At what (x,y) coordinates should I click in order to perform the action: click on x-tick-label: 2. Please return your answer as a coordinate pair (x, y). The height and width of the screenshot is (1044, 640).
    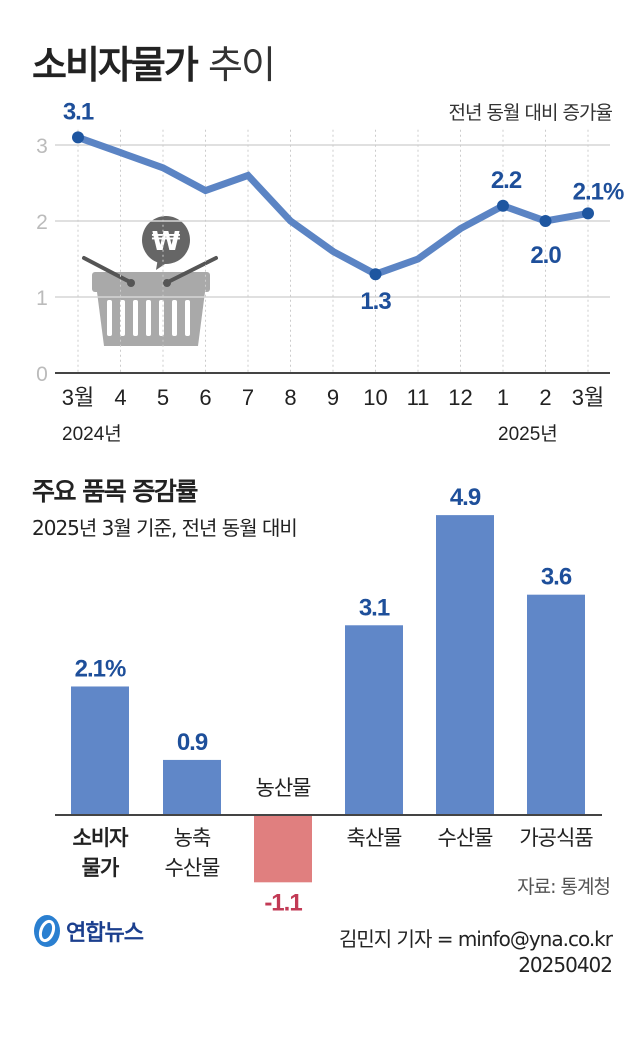
    Looking at the image, I should click on (545, 397).